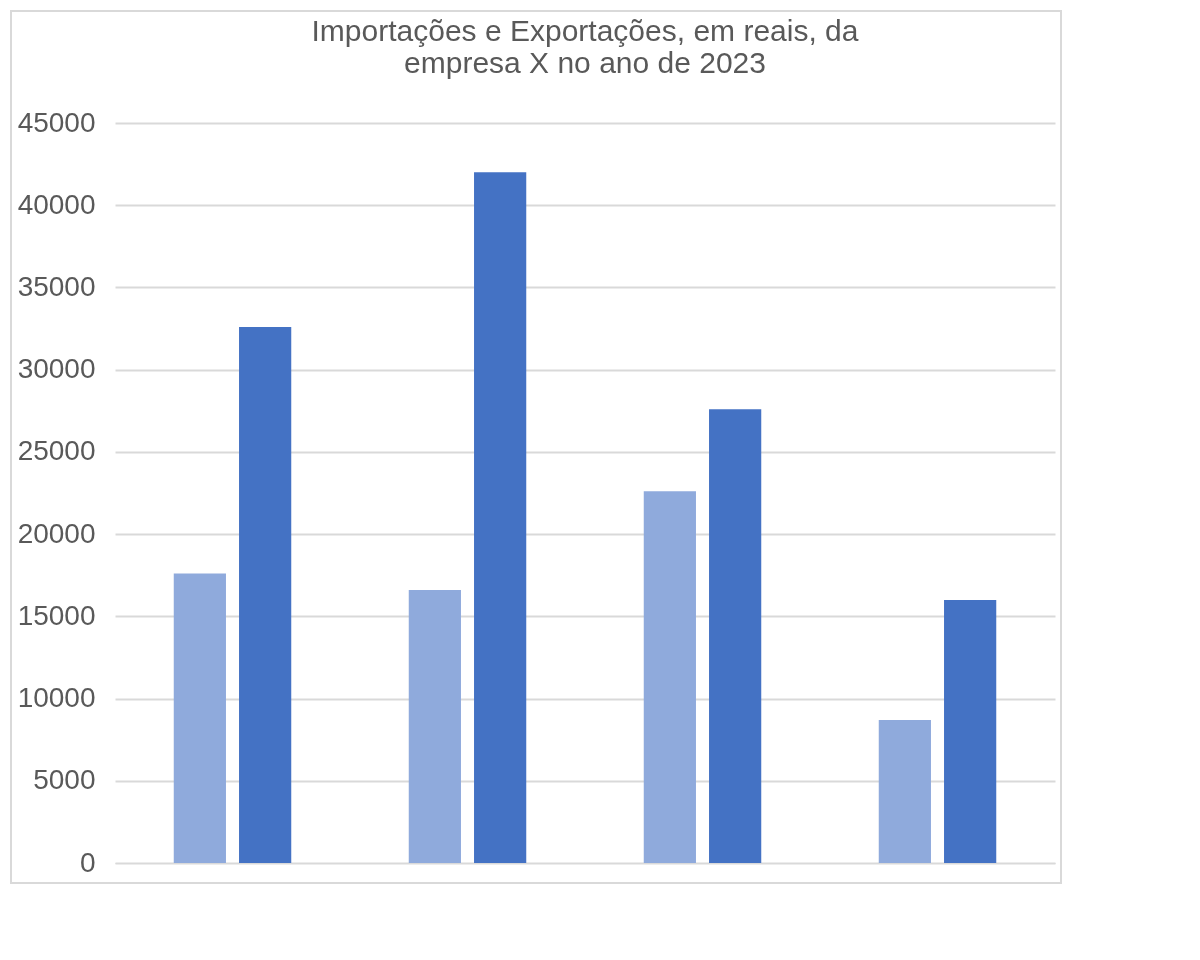 The width and height of the screenshot is (1200, 960). Describe the element at coordinates (56, 369) in the screenshot. I see `y-tick-label: 30000` at that location.